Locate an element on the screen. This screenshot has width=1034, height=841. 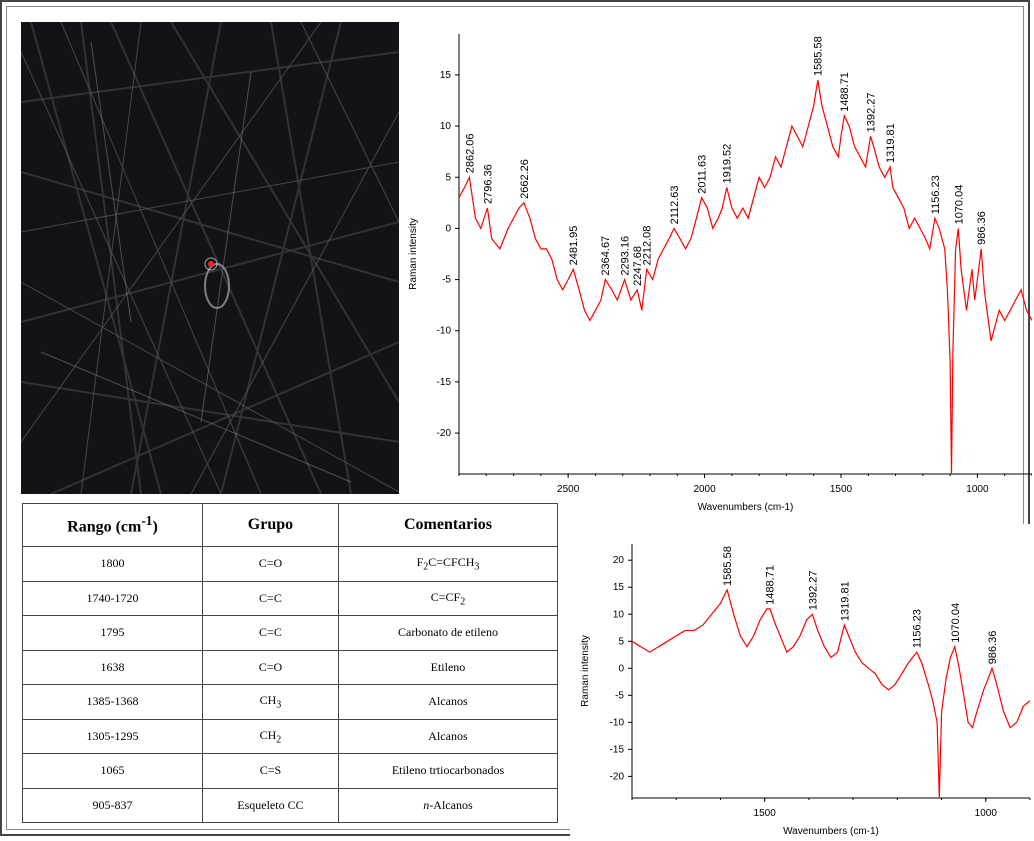
y-tick-label: -15 is located at coordinates (444, 382).